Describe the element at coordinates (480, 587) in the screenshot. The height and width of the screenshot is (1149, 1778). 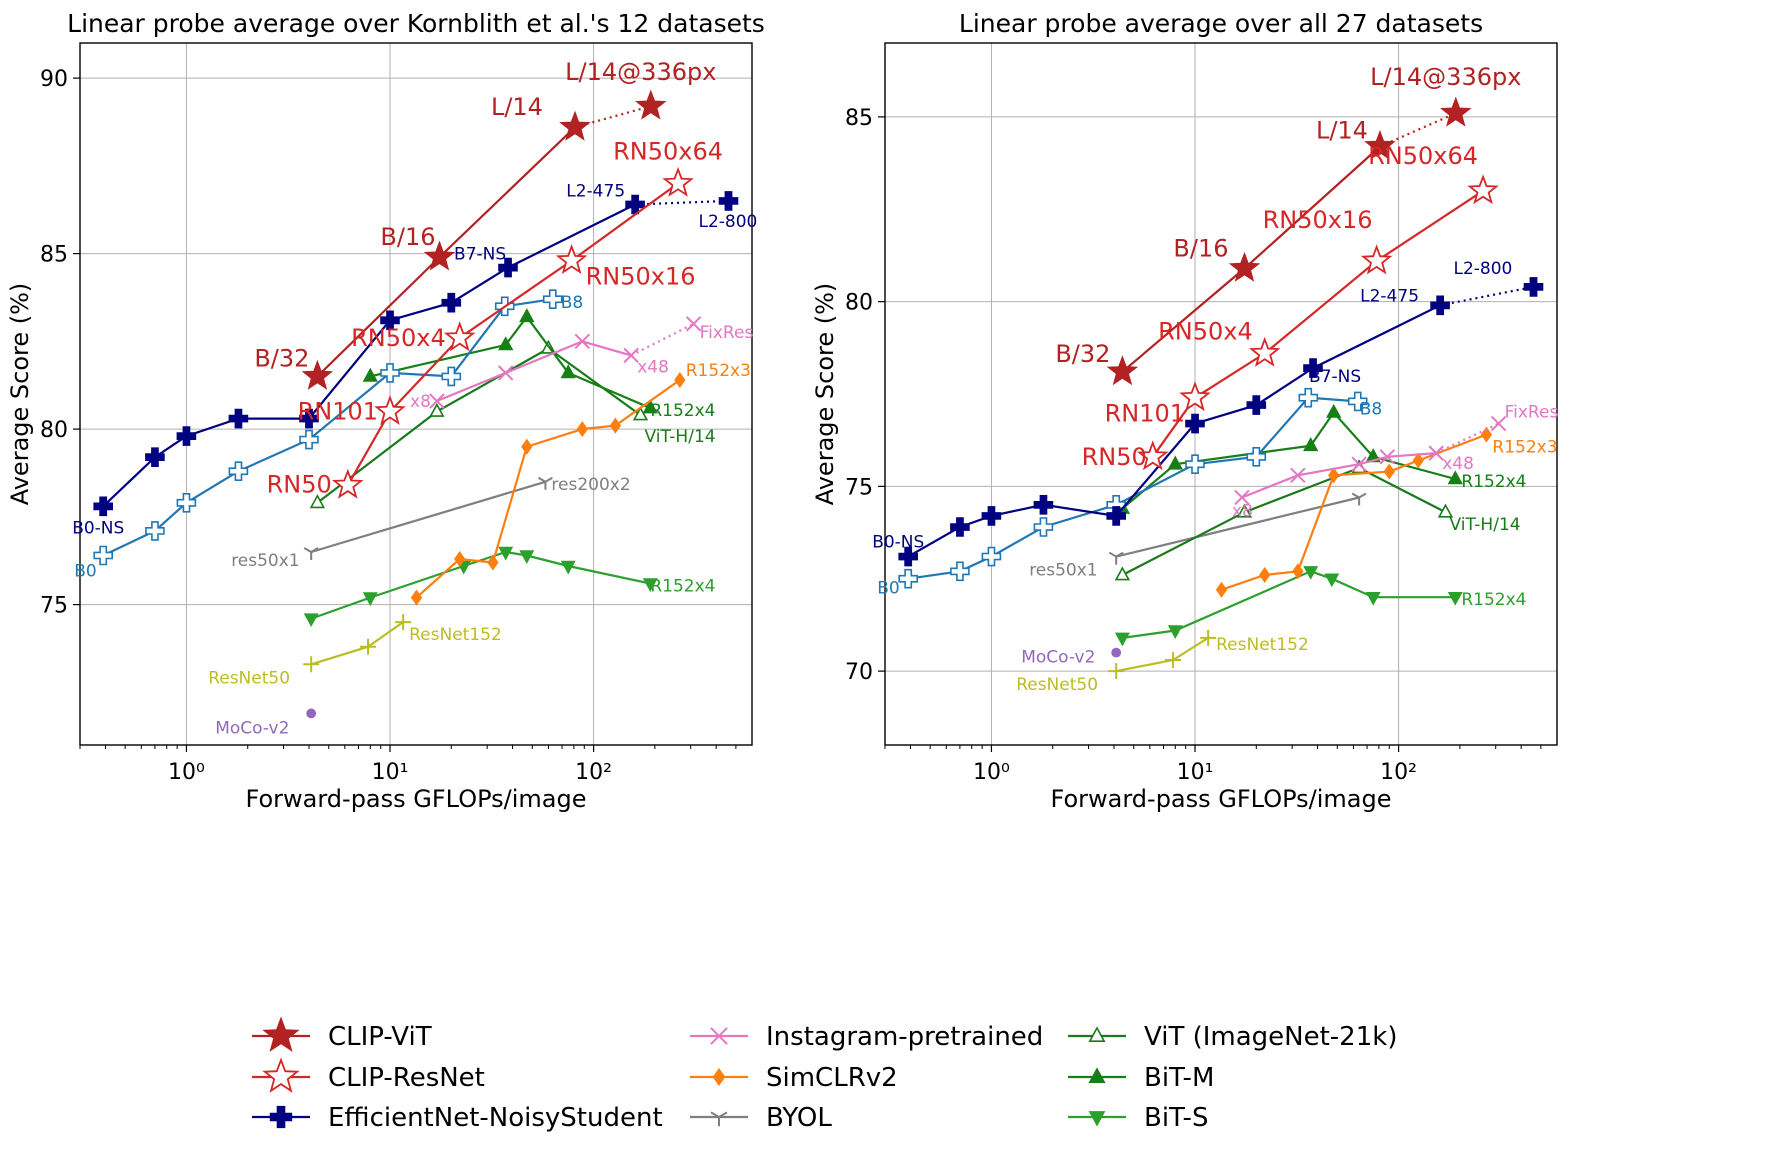
I see `series-bit-s` at that location.